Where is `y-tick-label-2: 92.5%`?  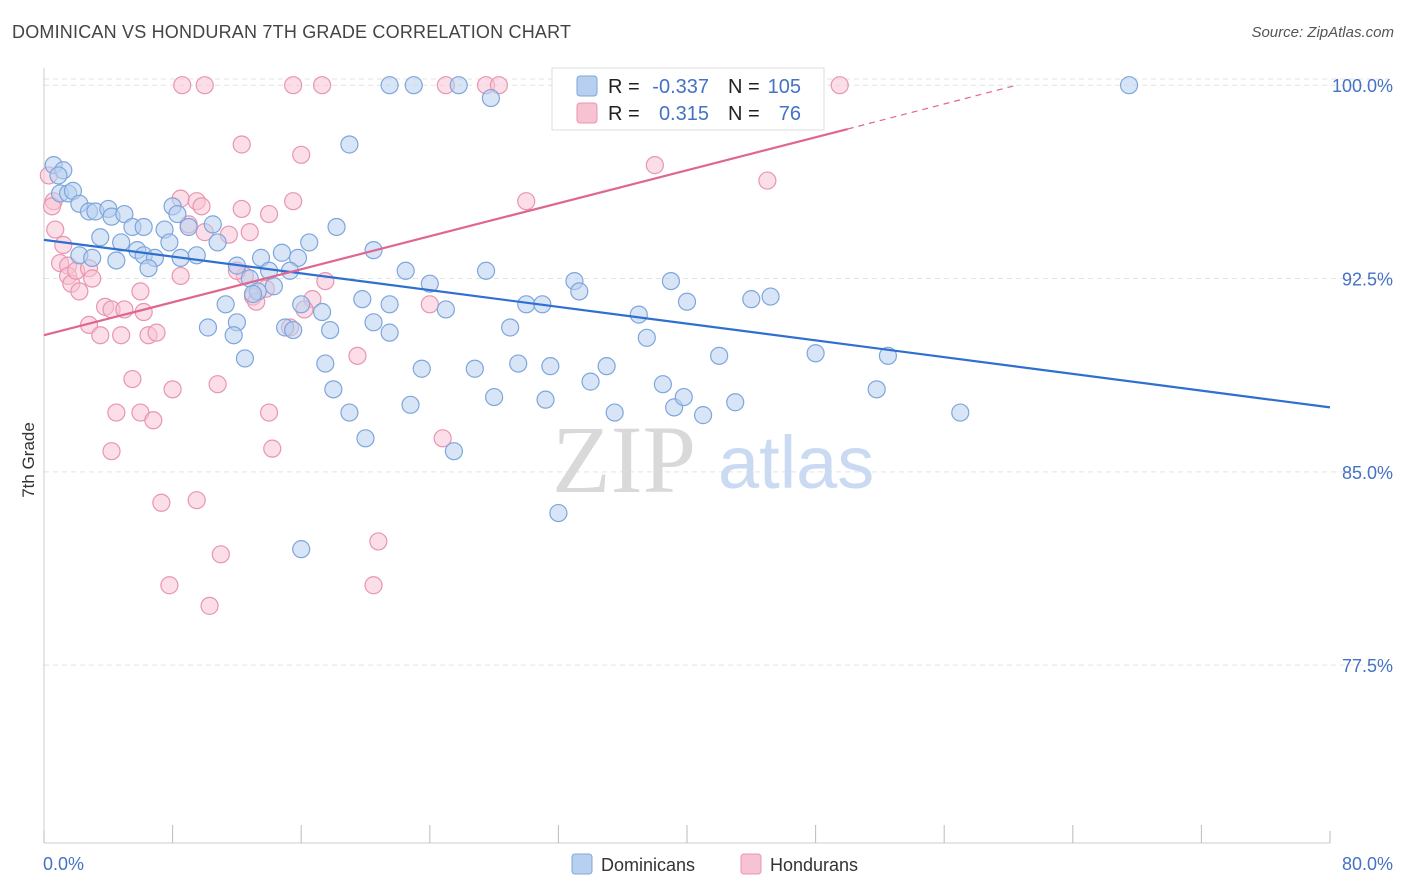 y-tick-label-2: 92.5% is located at coordinates (1367, 280).